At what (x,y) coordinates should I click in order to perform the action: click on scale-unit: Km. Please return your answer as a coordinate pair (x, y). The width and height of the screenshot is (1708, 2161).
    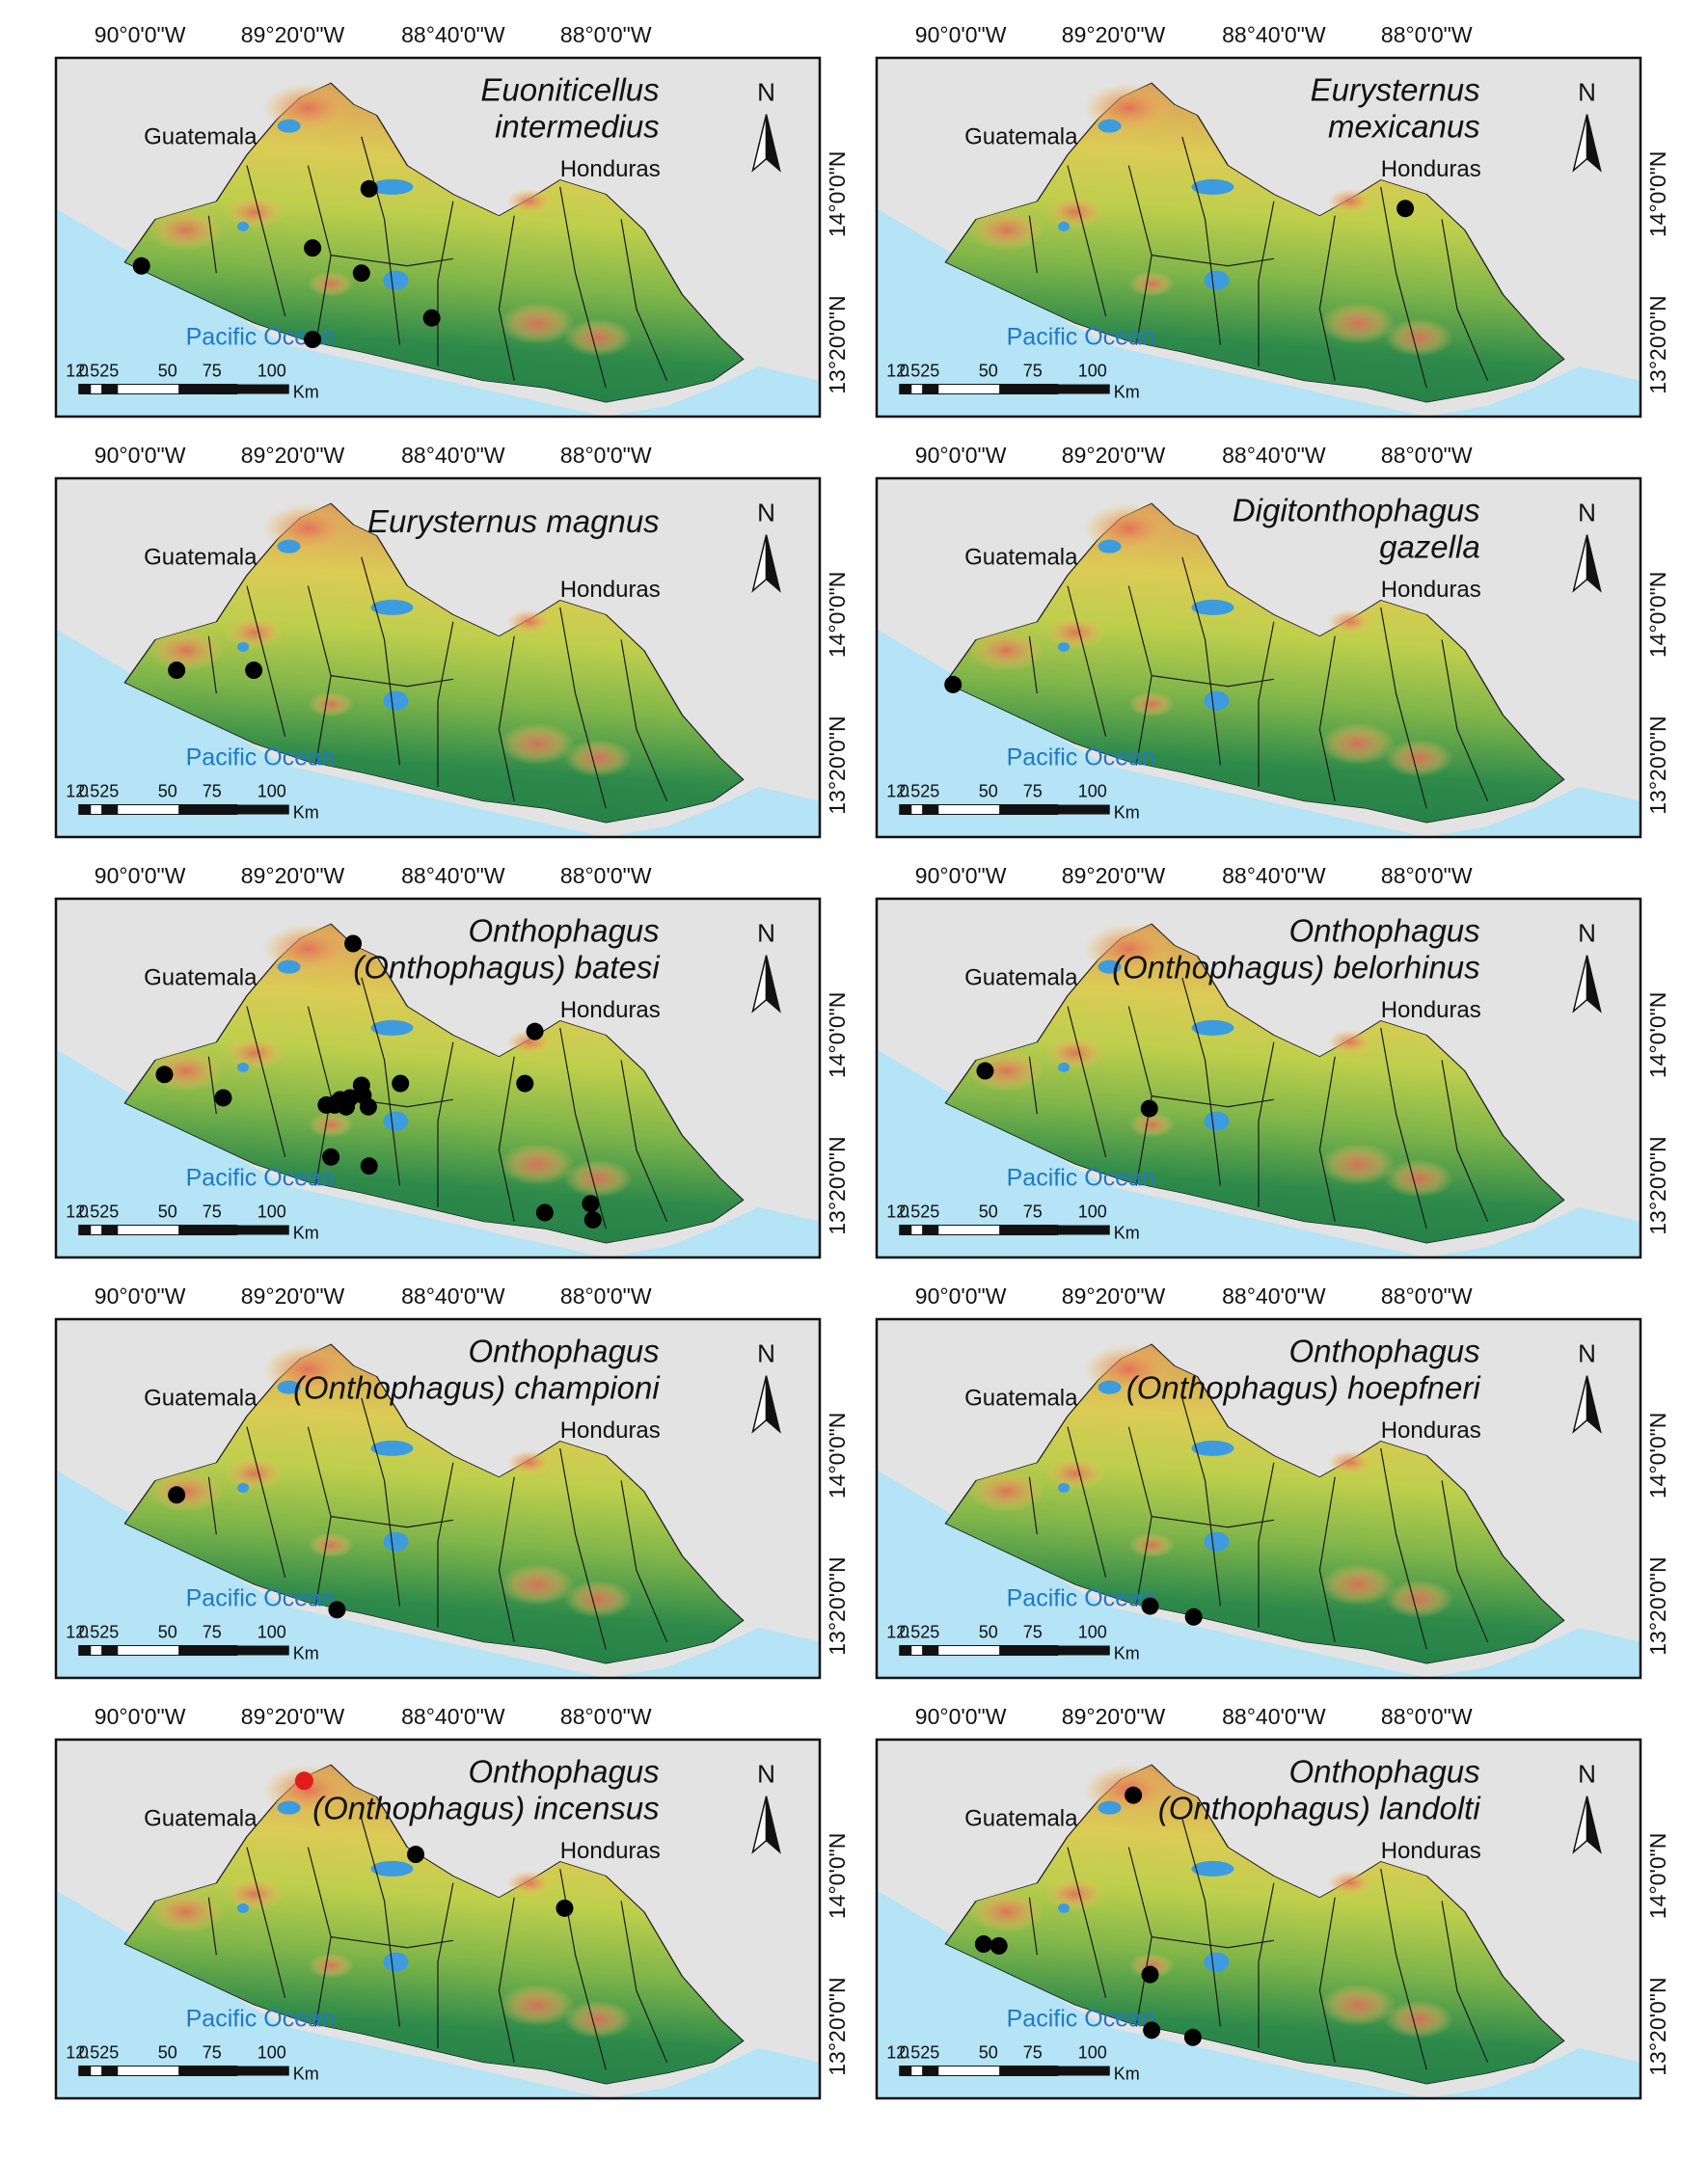
    Looking at the image, I should click on (1127, 1654).